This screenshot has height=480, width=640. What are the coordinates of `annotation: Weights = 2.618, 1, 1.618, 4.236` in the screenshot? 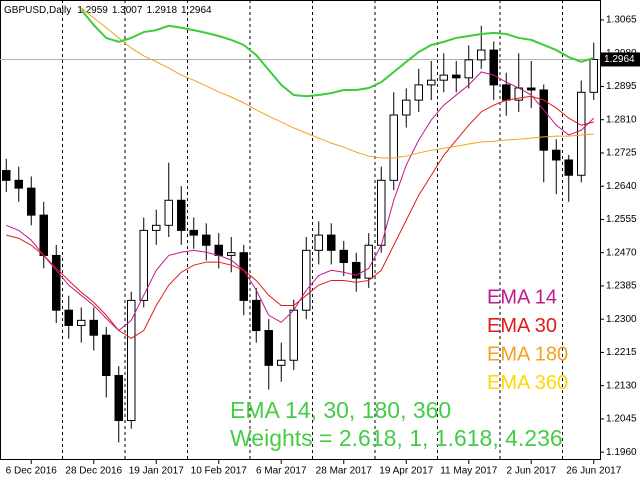 It's located at (396, 438).